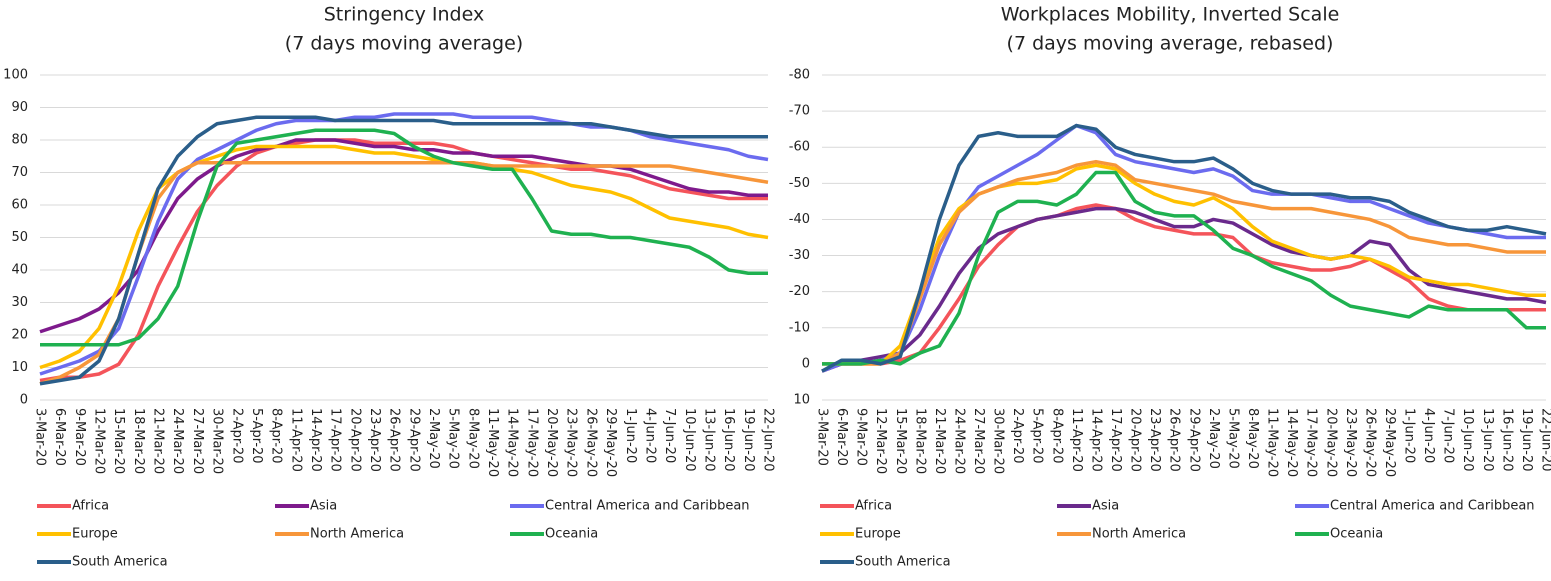  What do you see at coordinates (1291, 442) in the screenshot?
I see `x-tick-label: 14-May-20` at bounding box center [1291, 442].